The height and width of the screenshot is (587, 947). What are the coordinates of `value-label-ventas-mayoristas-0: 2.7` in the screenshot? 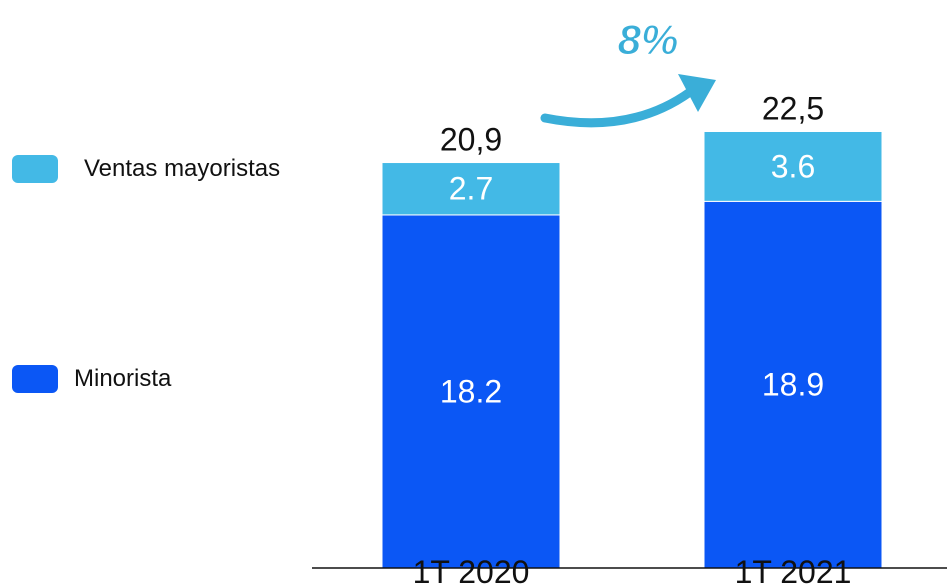 It's located at (471, 189).